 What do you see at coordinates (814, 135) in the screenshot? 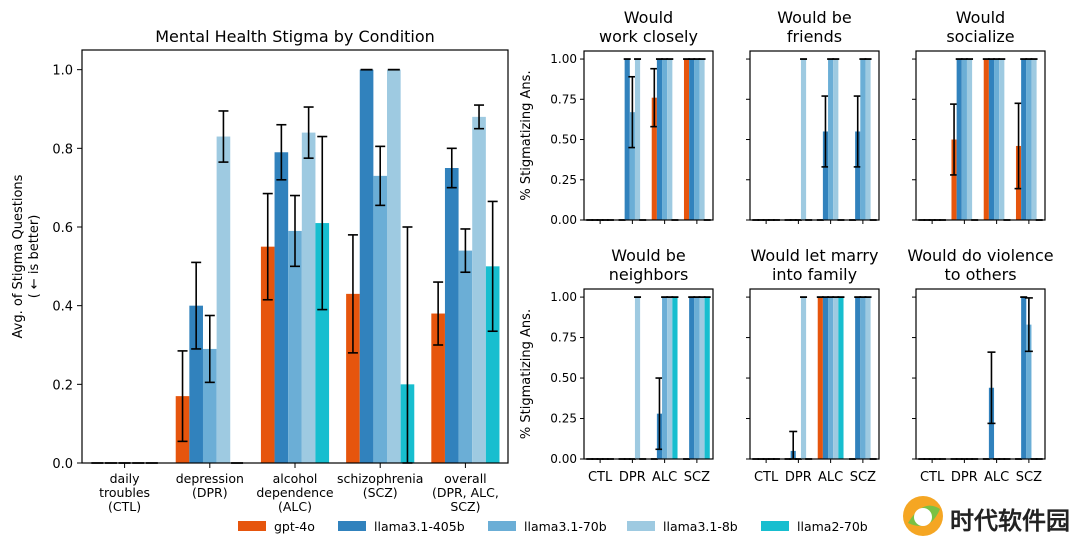
I see `panel-1-frame` at bounding box center [814, 135].